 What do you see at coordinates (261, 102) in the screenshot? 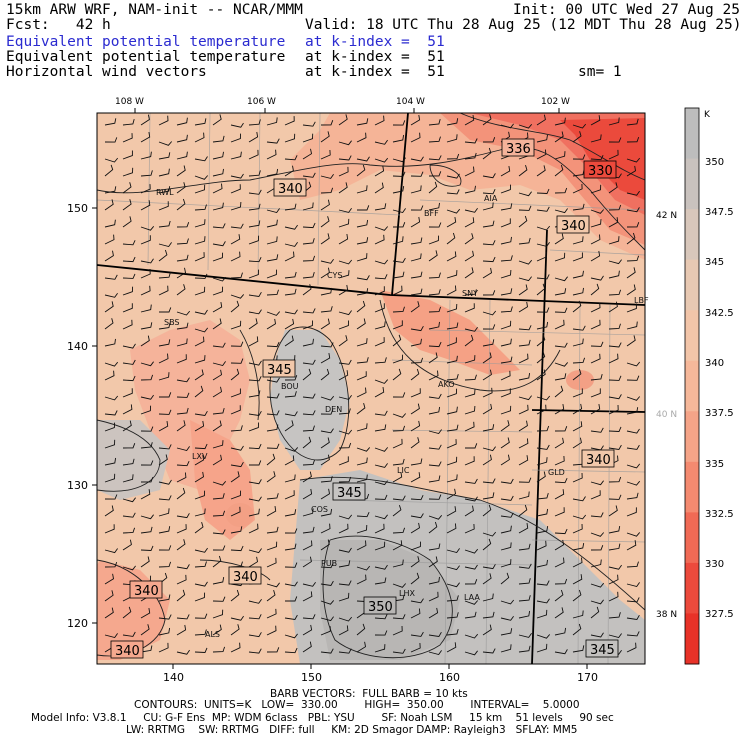
I see `lon-label-106w: 106 W` at bounding box center [261, 102].